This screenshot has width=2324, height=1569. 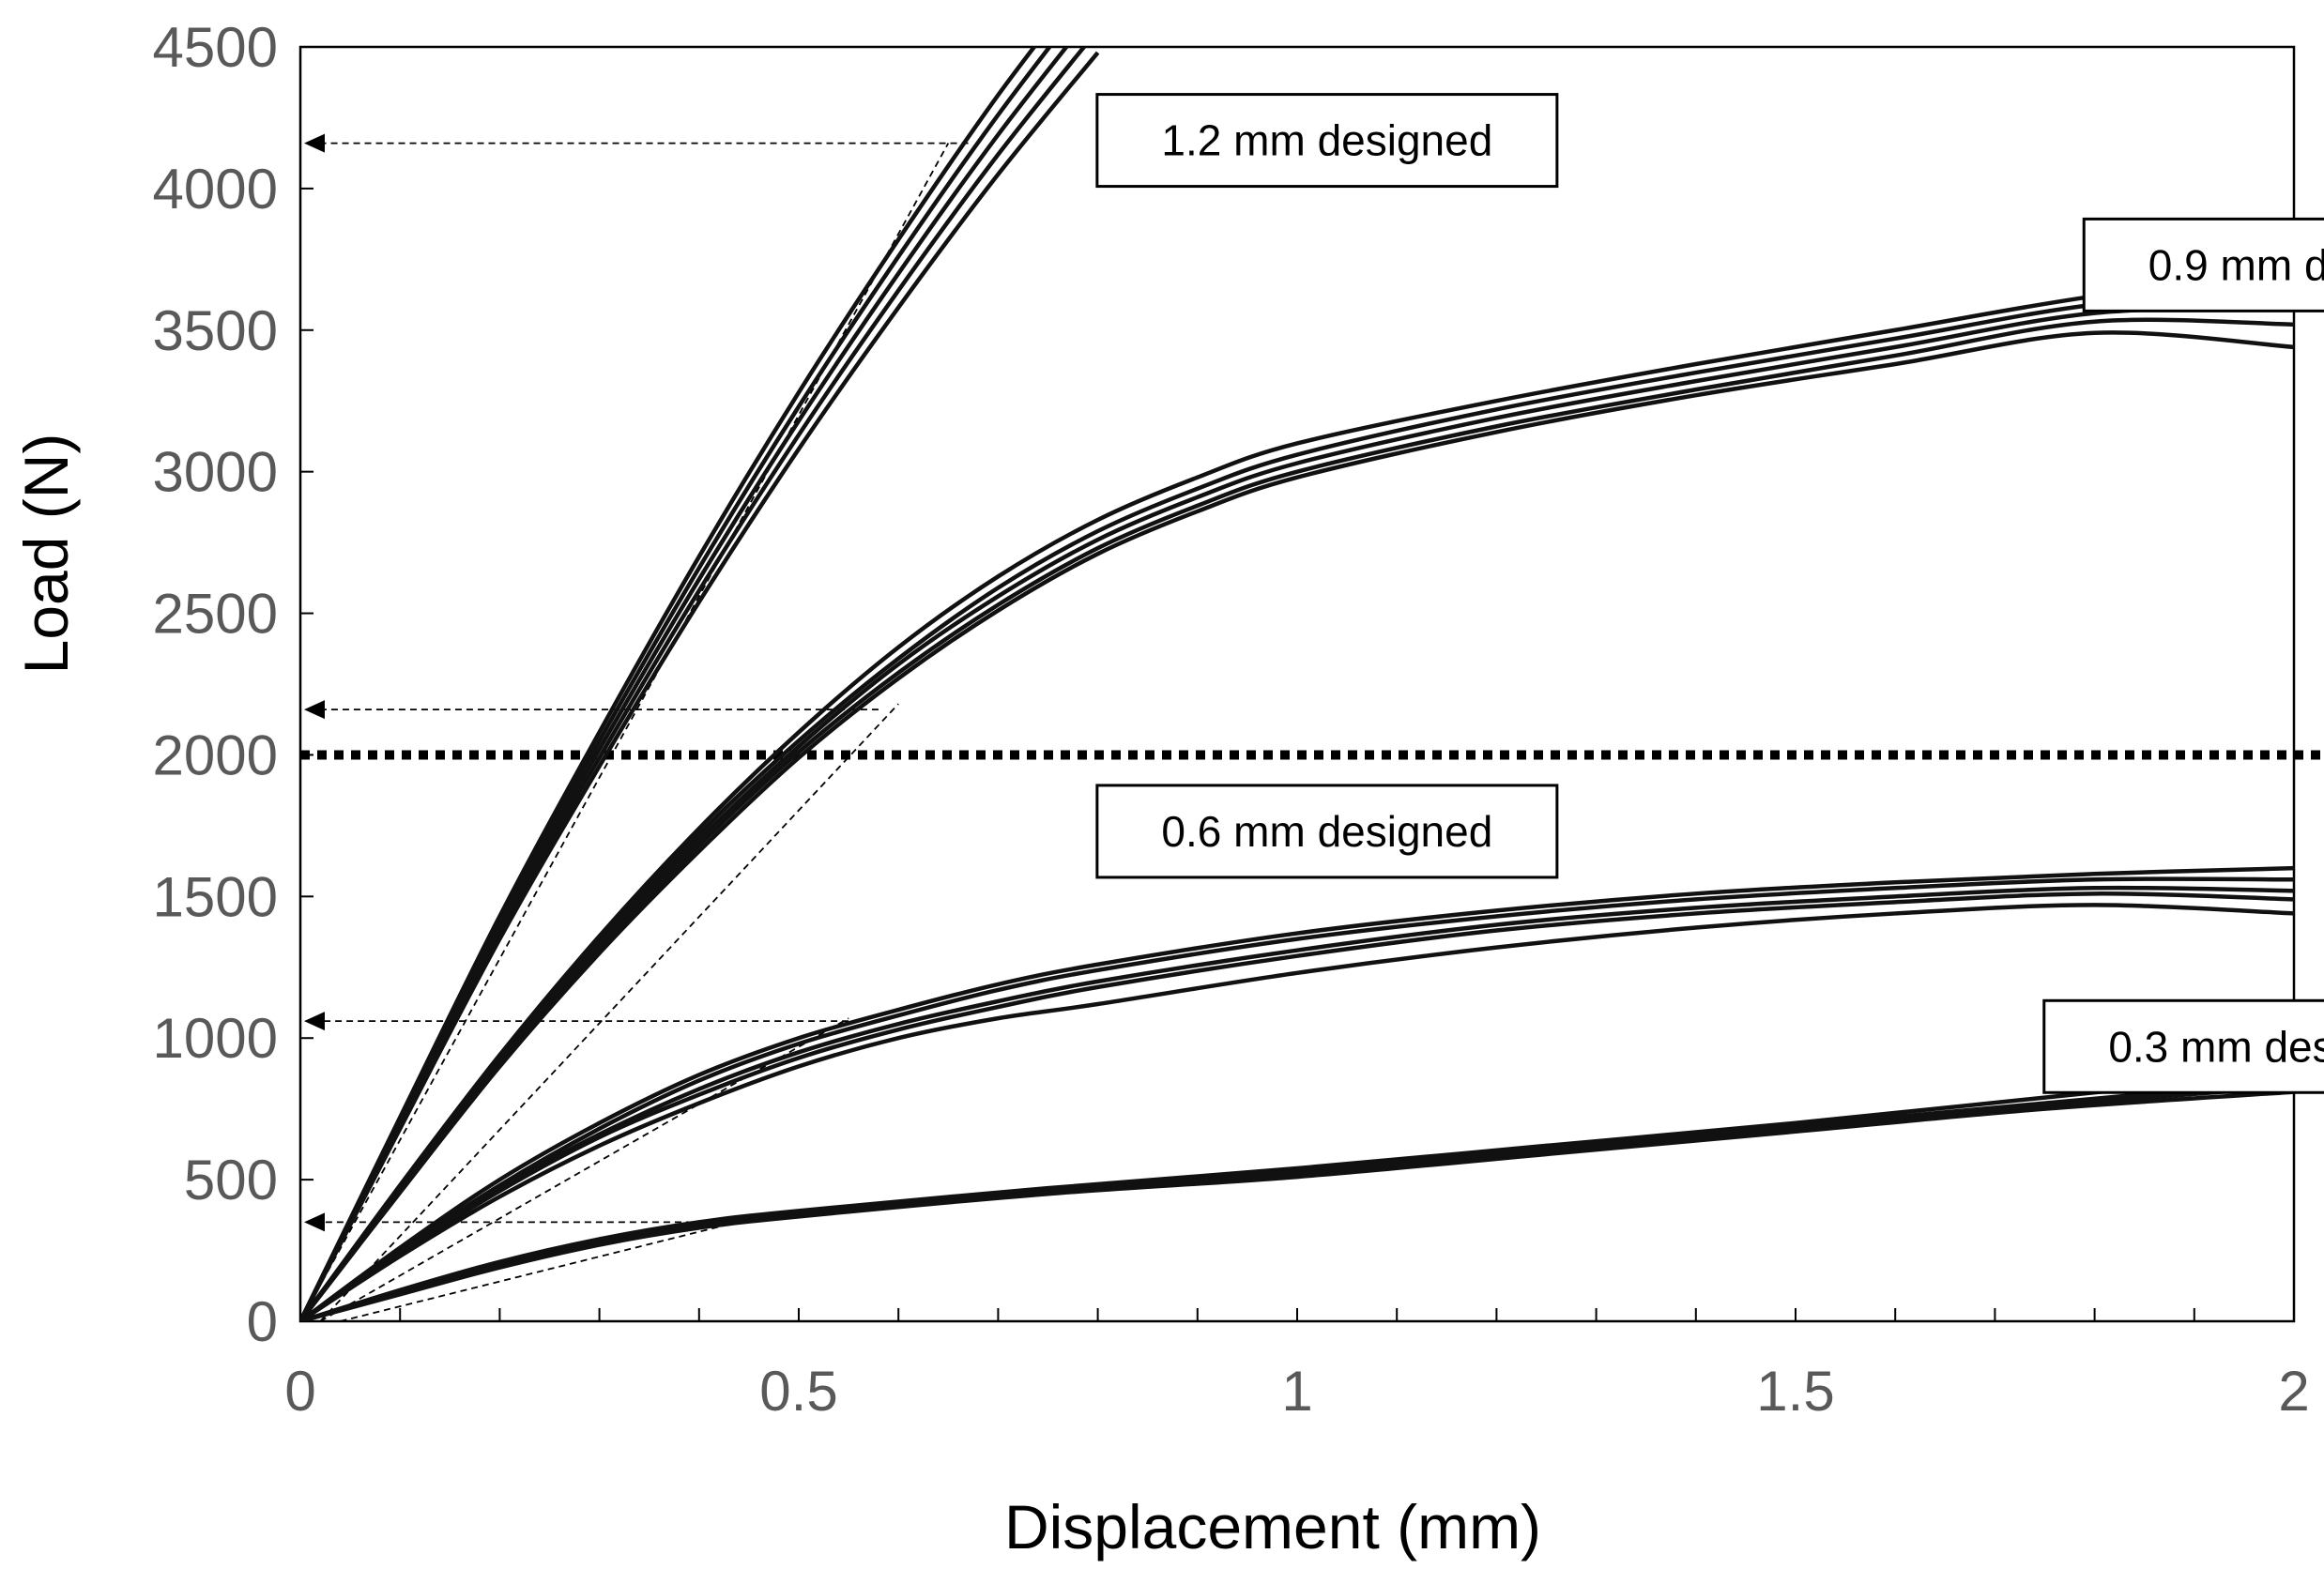 I want to click on x-tick-label: 0.5, so click(x=798, y=1392).